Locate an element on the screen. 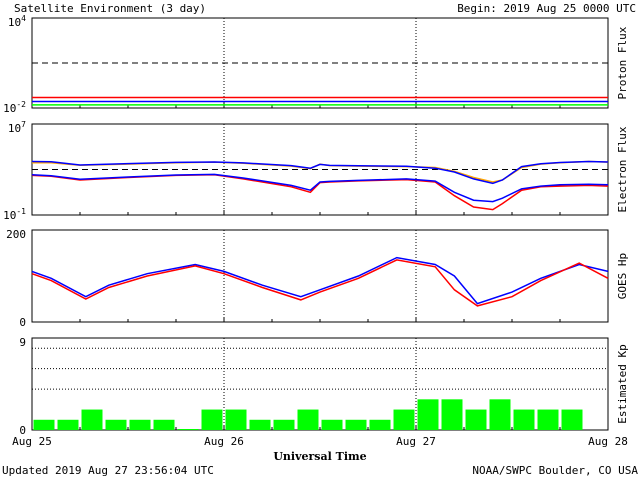 This screenshot has height=480, width=640. estimated-kp-axis-label: Estimated Kp is located at coordinates (622, 383).